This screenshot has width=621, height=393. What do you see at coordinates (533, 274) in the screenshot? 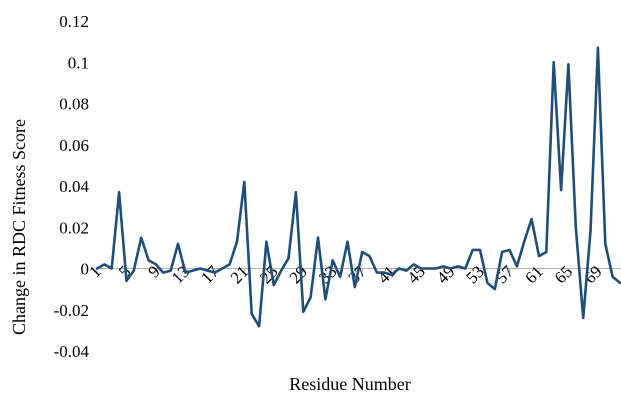
I see `x-tick-label: 61` at bounding box center [533, 274].